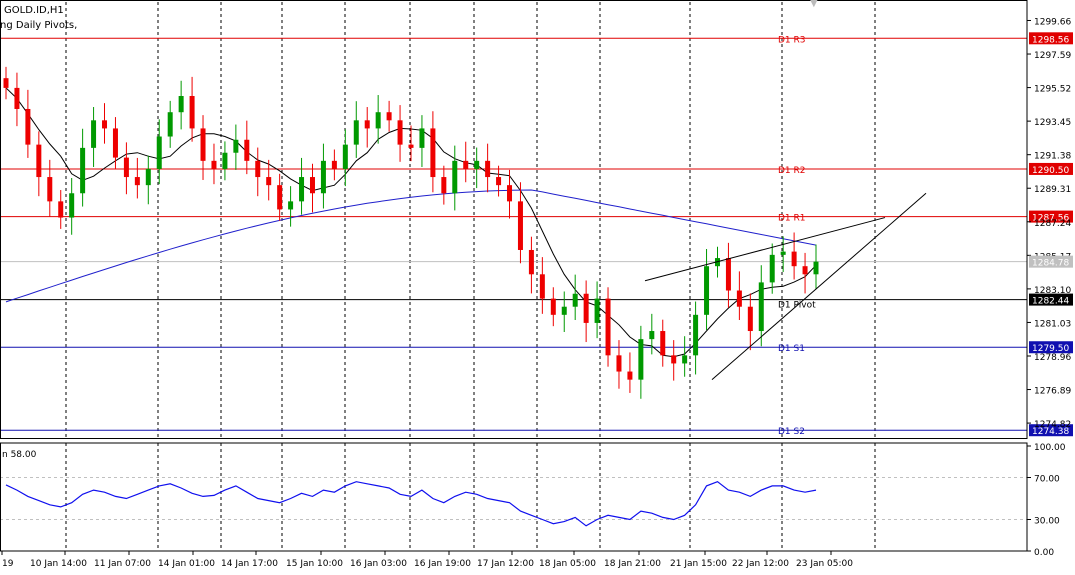  Describe the element at coordinates (824, 564) in the screenshot. I see `time-tick-label: 23 Jan 05:00` at that location.